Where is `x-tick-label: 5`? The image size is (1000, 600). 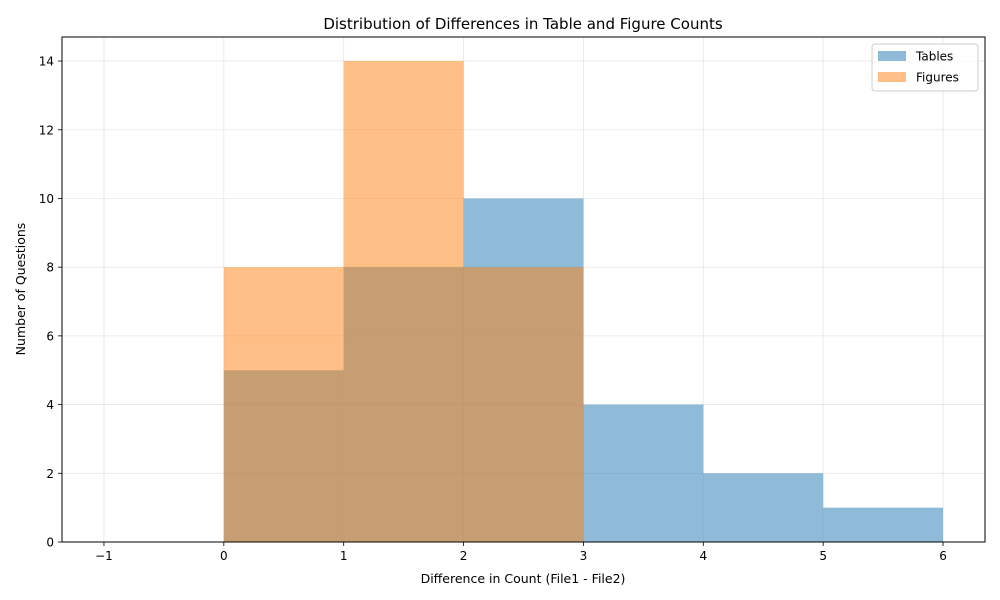
x-tick-label: 5 is located at coordinates (823, 556).